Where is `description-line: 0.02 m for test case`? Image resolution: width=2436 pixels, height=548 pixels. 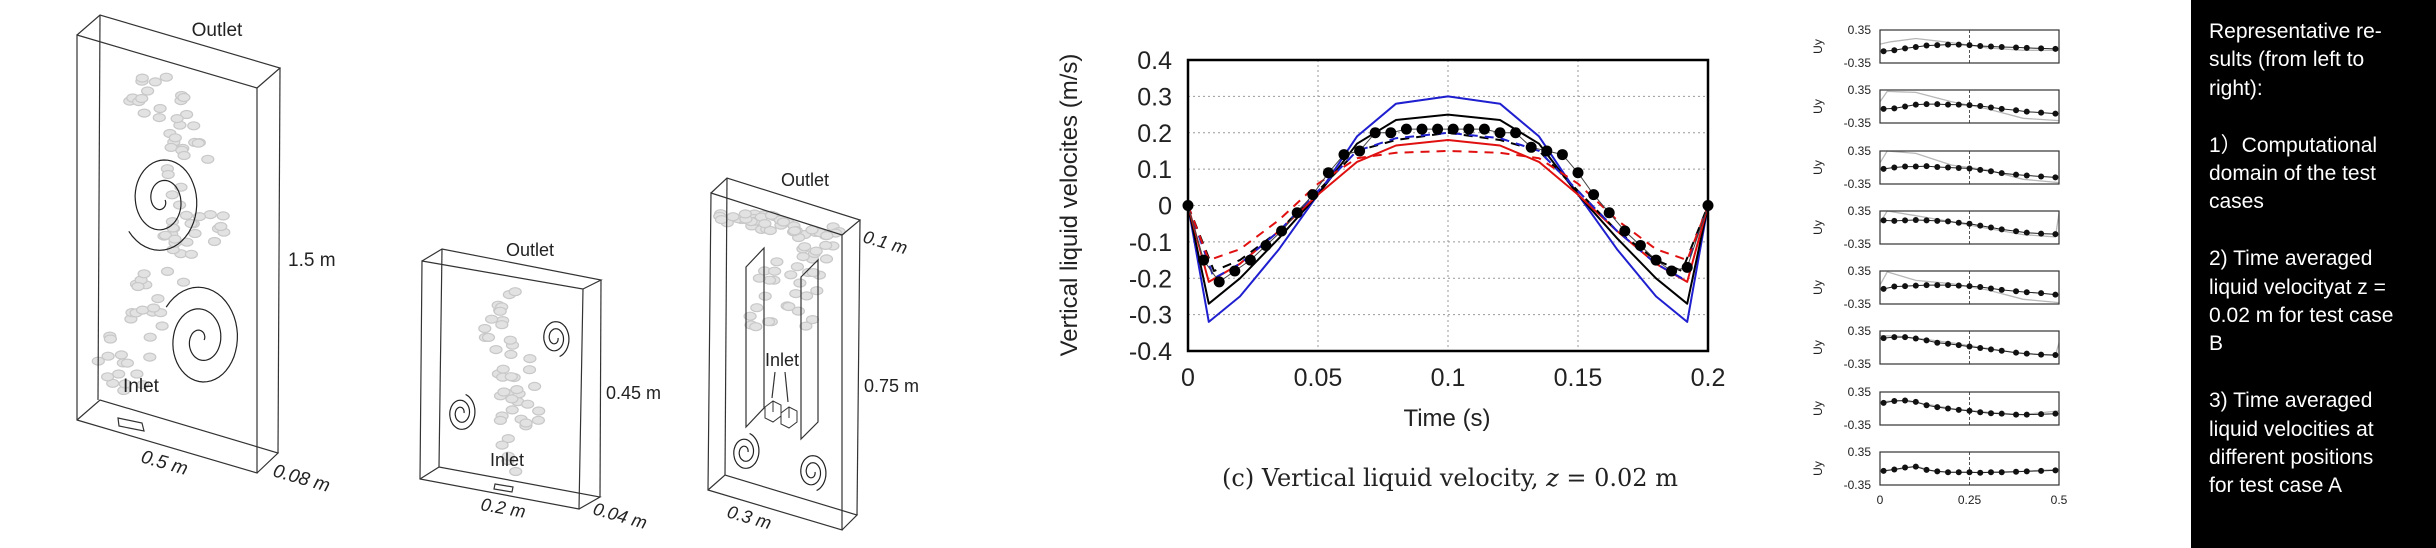 description-line: 0.02 m for test case is located at coordinates (2301, 316).